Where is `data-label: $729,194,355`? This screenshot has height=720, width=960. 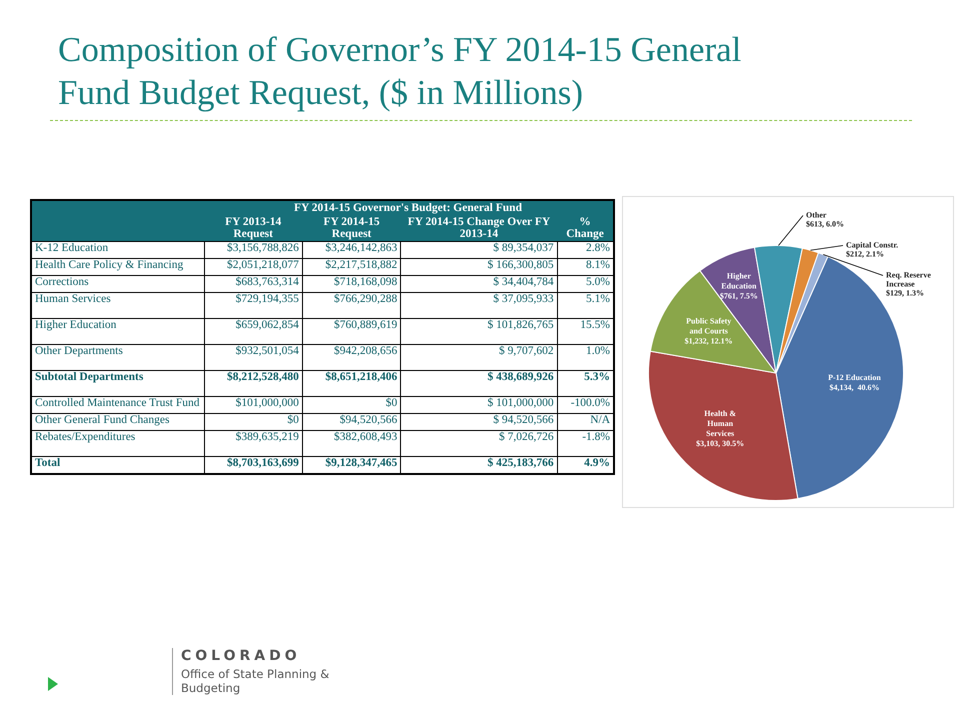 data-label: $729,194,355 is located at coordinates (253, 305).